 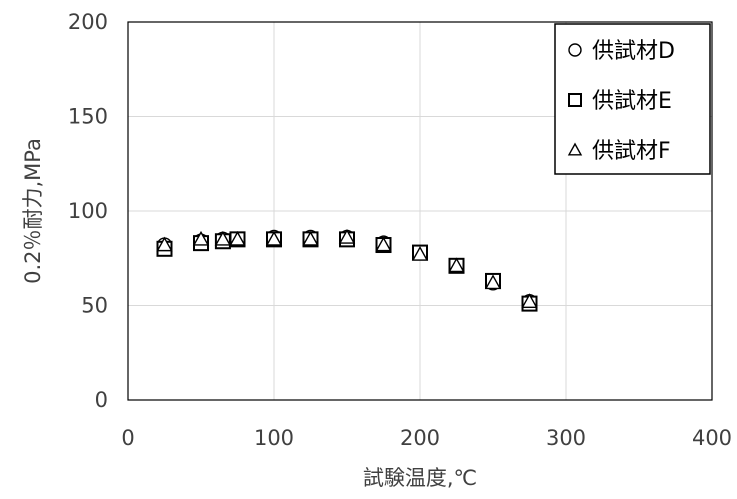 What do you see at coordinates (633, 51) in the screenshot?
I see `legend-label: 供試材D` at bounding box center [633, 51].